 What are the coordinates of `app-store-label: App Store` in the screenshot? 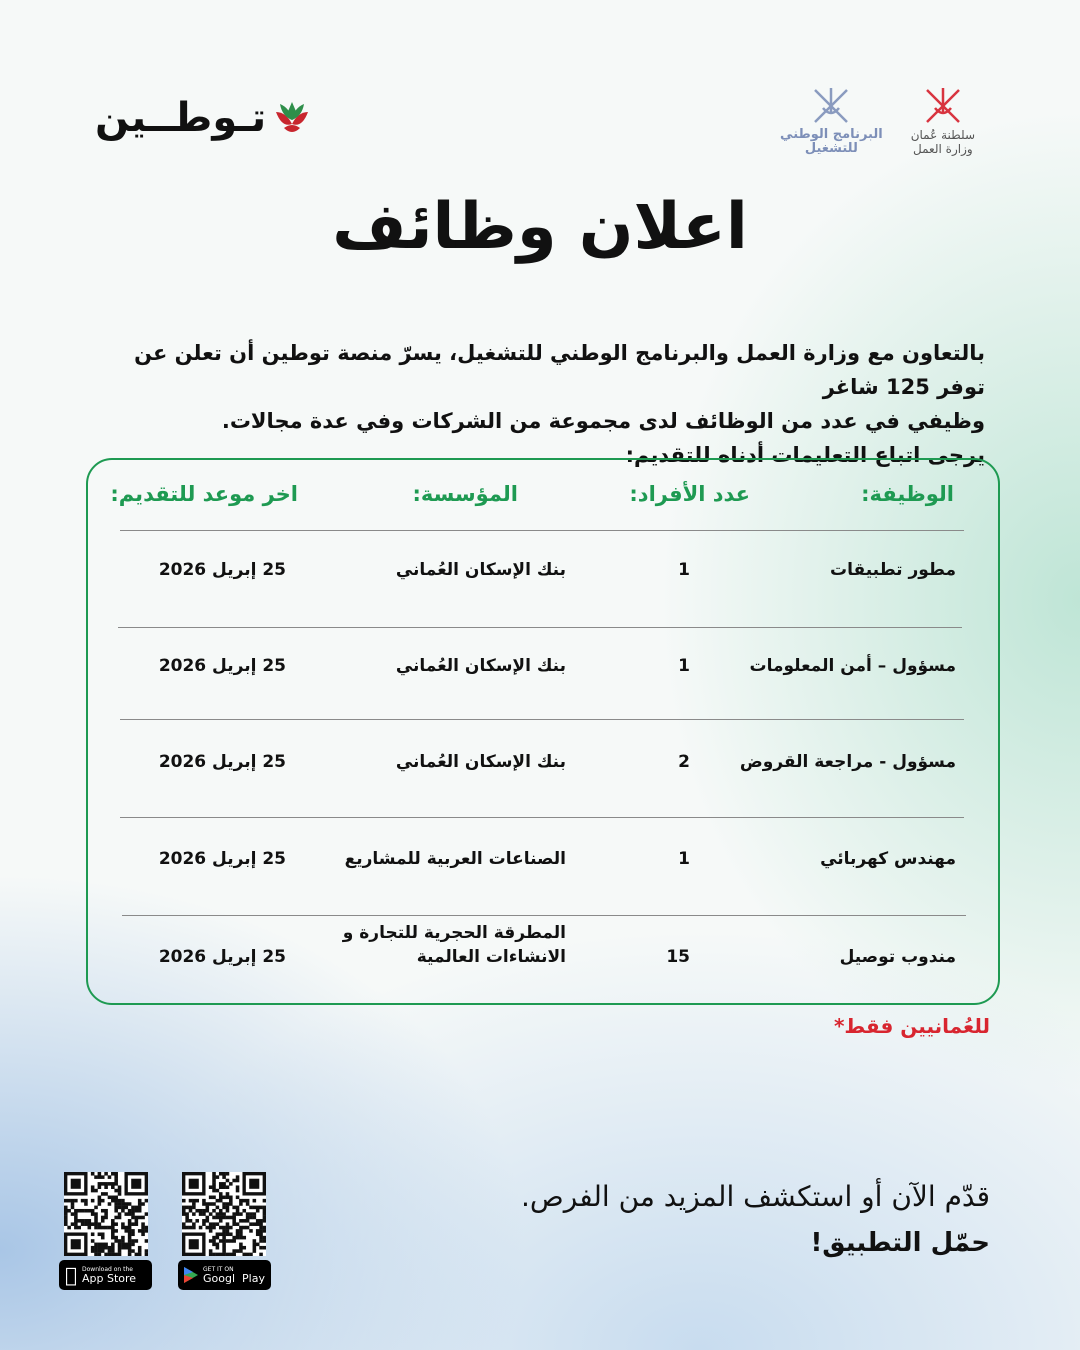 It's located at (103, 1278).